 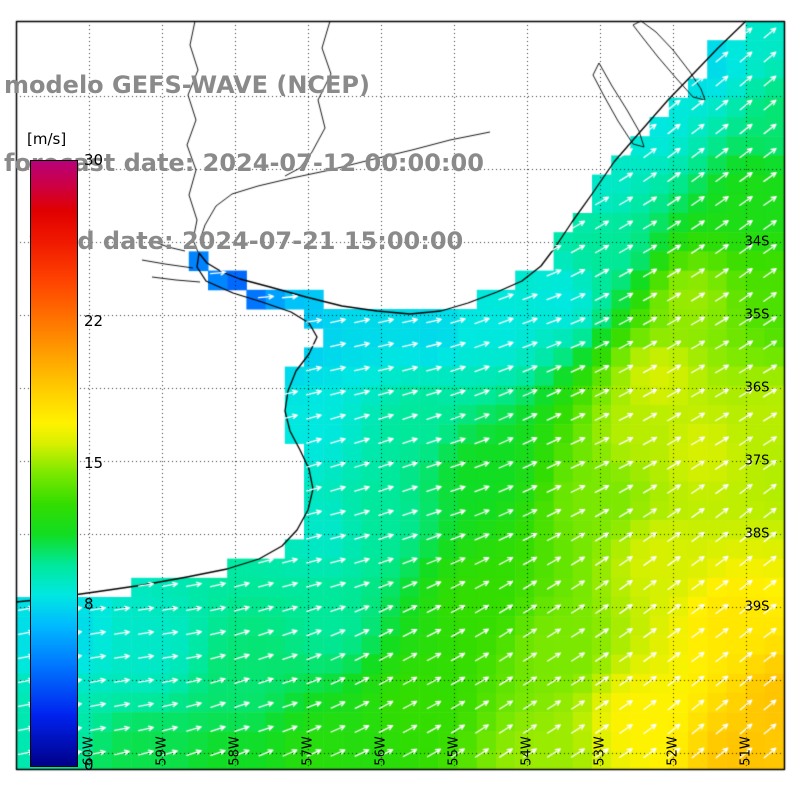 What do you see at coordinates (187, 85) in the screenshot?
I see `model-name: modelo GEFS-WAVE (NCEP)` at bounding box center [187, 85].